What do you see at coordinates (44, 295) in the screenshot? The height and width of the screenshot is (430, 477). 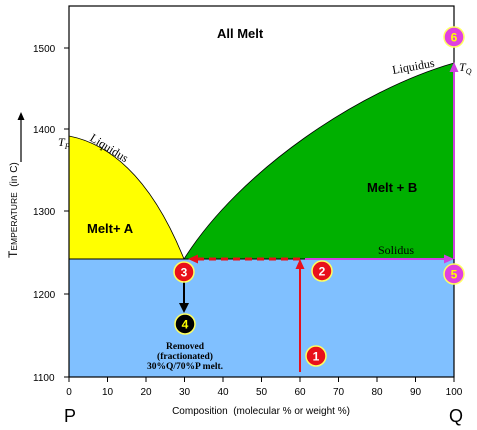 I see `y-tick-1200: 1200` at bounding box center [44, 295].